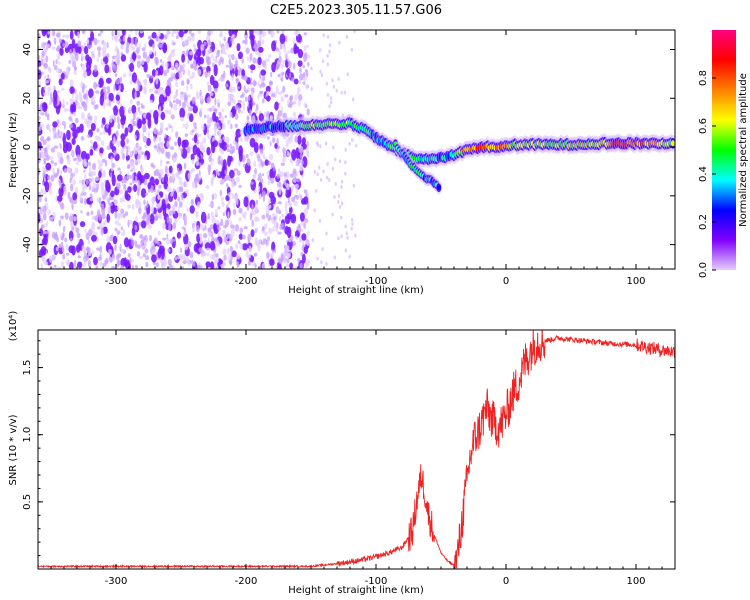 The image size is (750, 600). Describe the element at coordinates (724, 150) in the screenshot. I see `colorbar-gradient` at that location.